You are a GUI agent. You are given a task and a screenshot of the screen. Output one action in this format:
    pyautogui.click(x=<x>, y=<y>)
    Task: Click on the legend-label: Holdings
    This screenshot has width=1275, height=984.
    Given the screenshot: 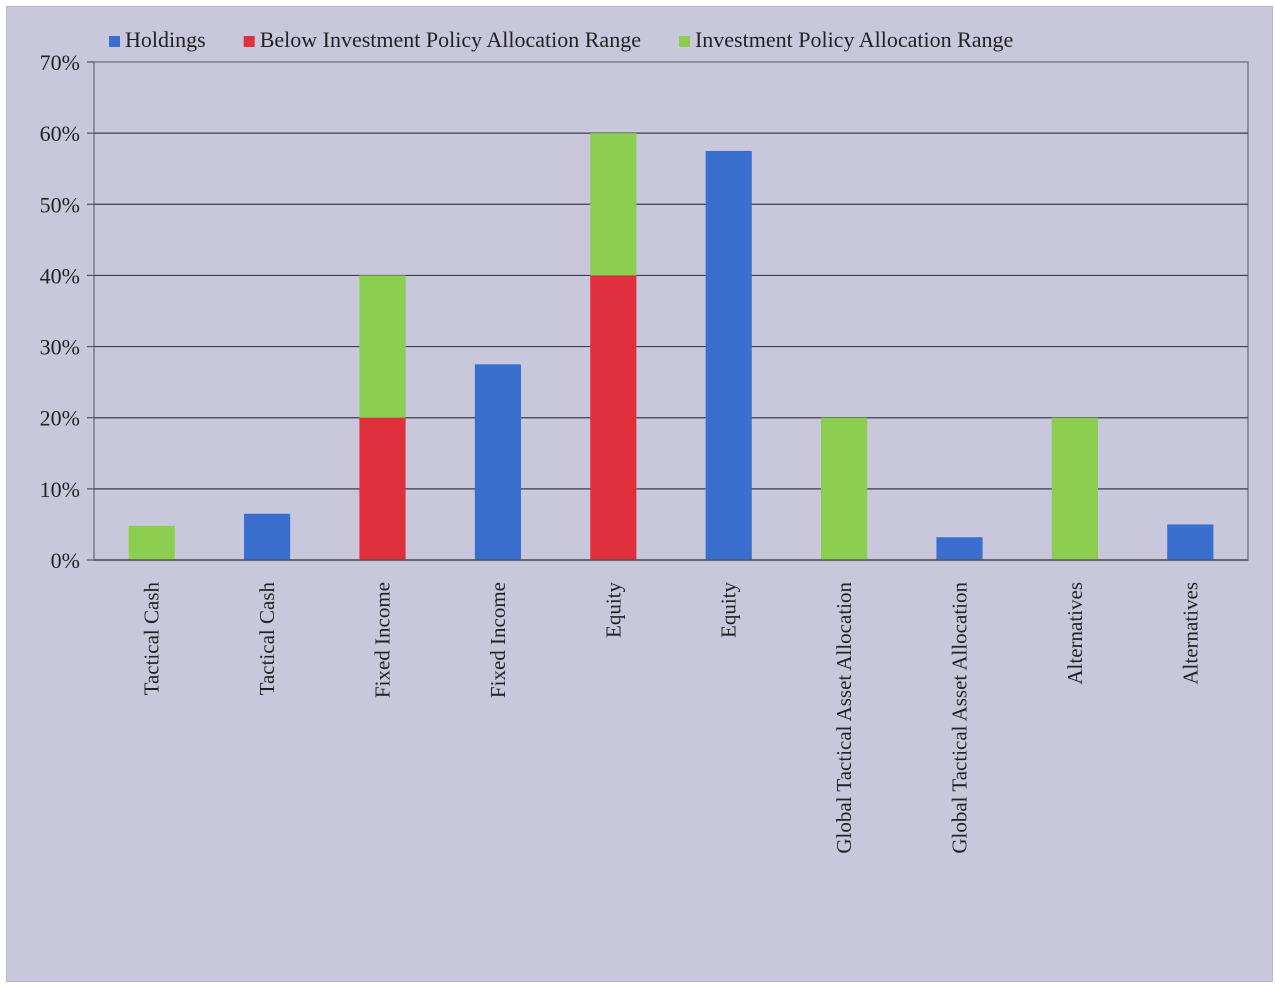 What is the action you would take?
    pyautogui.click(x=165, y=39)
    